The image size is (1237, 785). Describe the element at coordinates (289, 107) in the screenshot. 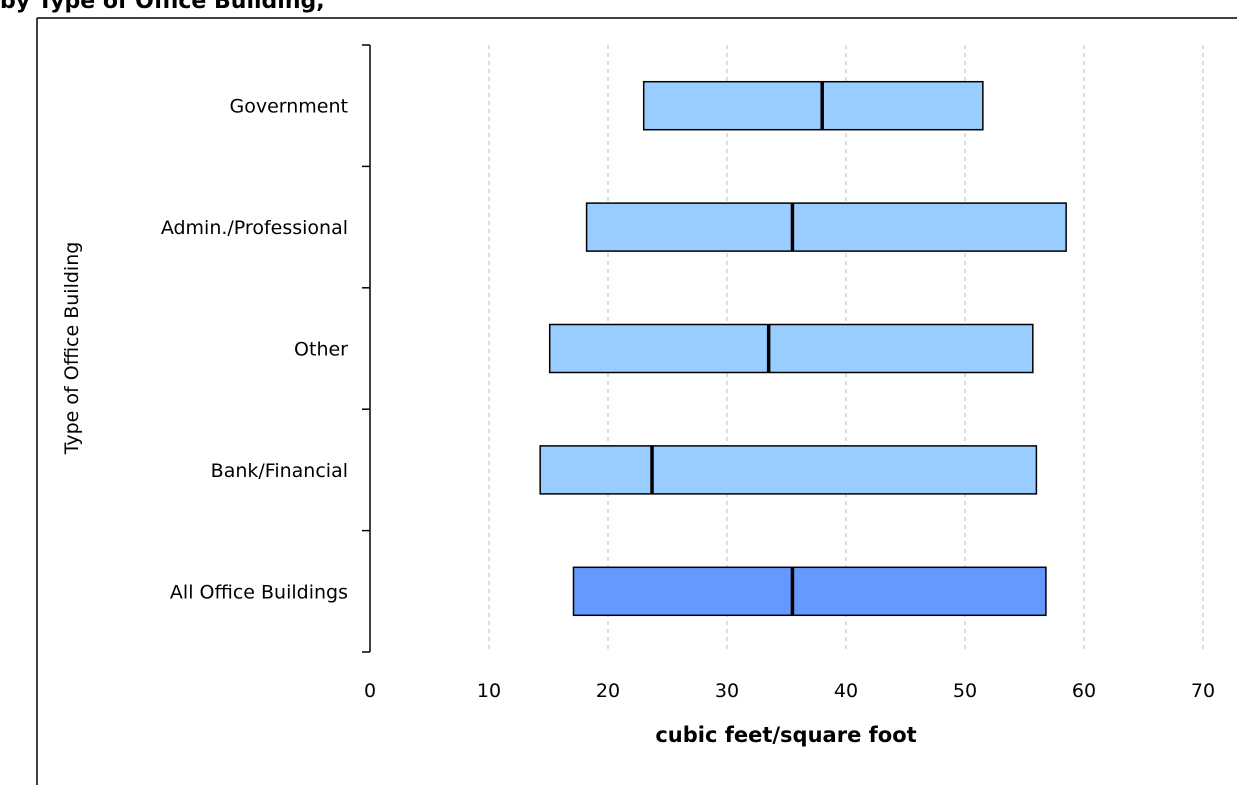

I see `y-tick-label: Government` at that location.